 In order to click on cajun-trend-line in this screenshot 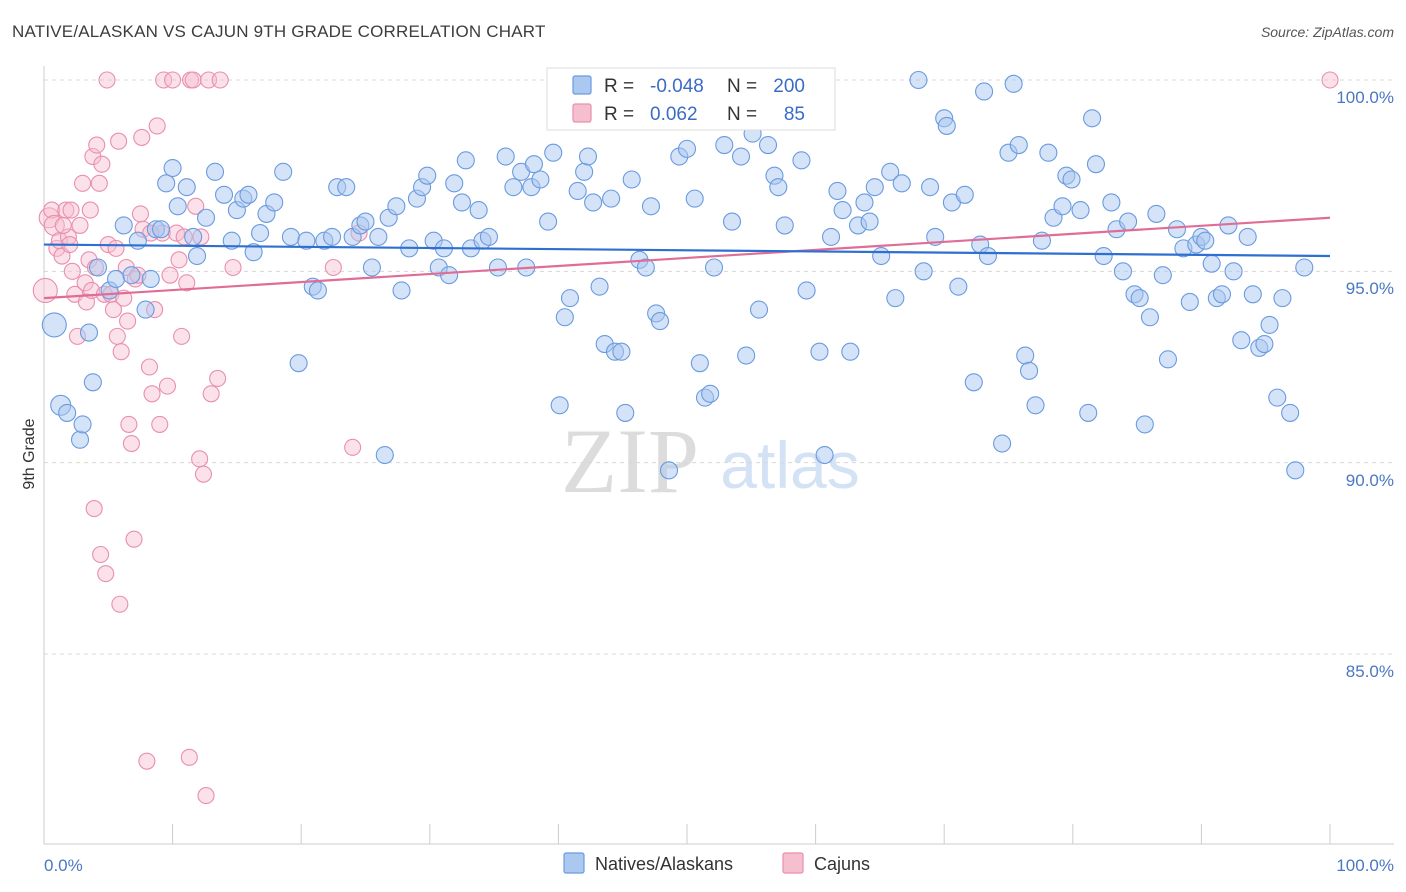, I will do `click(687, 258)`.